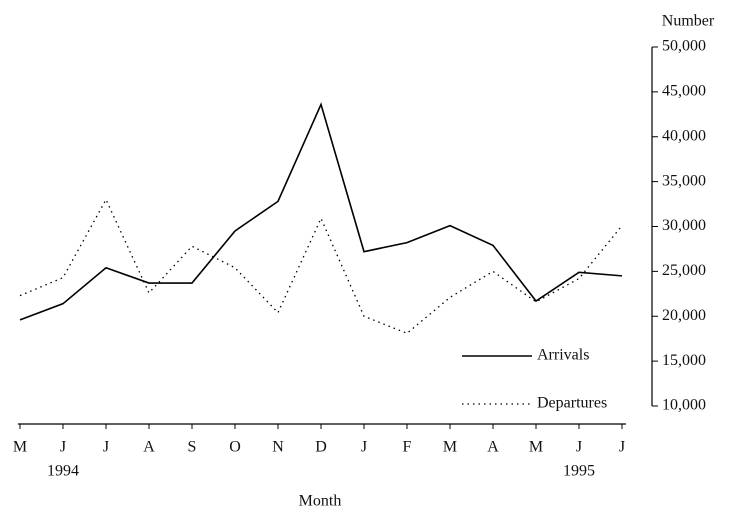 The image size is (735, 513). What do you see at coordinates (192, 447) in the screenshot?
I see `x-tick-label: S` at bounding box center [192, 447].